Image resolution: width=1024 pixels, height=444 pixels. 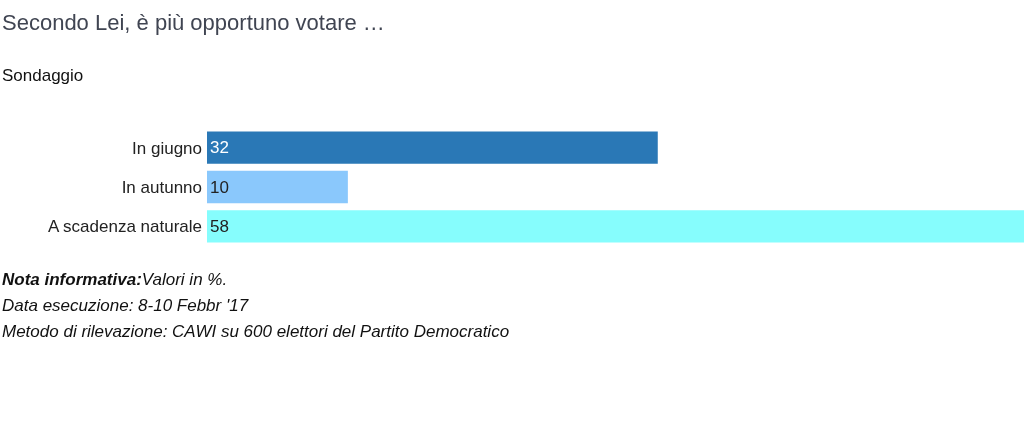 What do you see at coordinates (161, 187) in the screenshot?
I see `y-tick-label: In autunno` at bounding box center [161, 187].